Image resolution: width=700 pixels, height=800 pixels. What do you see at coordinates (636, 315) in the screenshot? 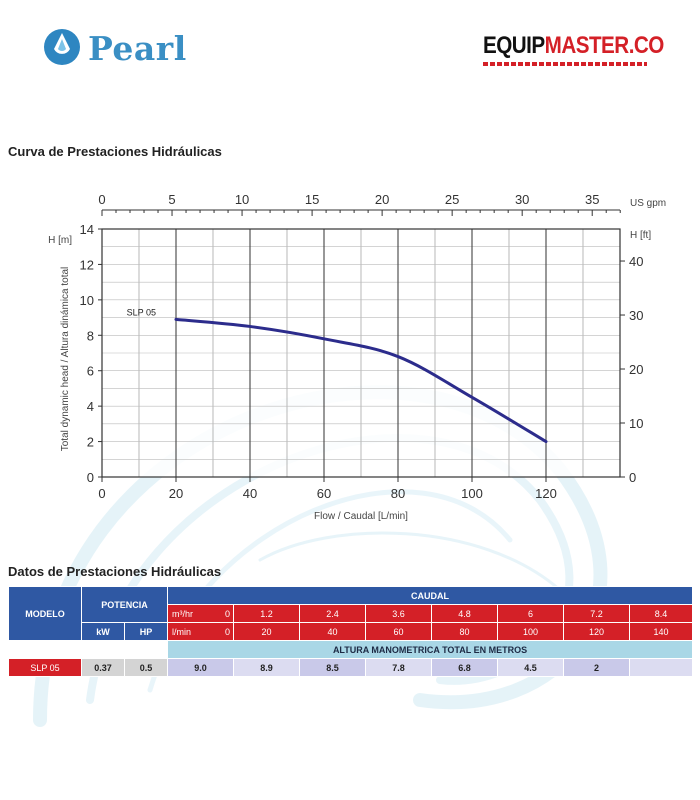
I see `y-right-tick-label: 30` at bounding box center [636, 315].